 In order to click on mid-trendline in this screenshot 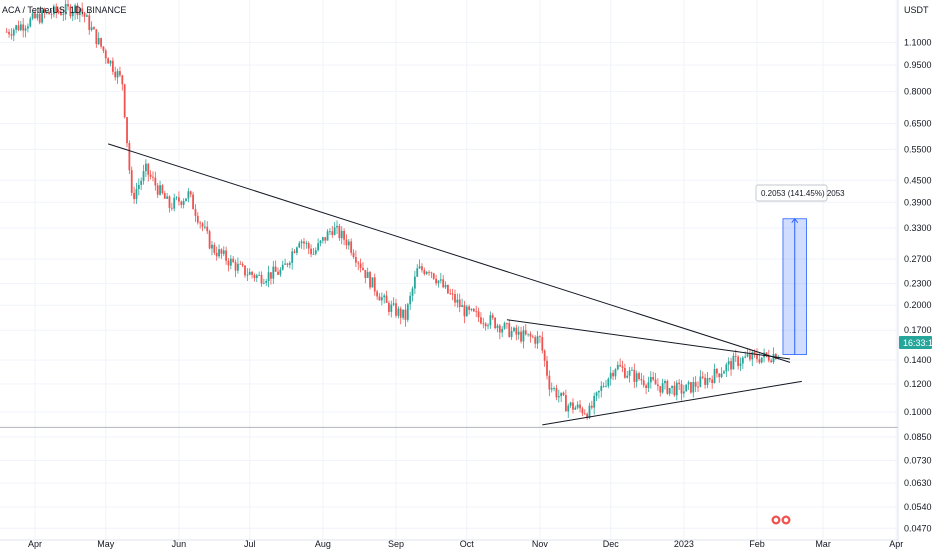, I will do `click(648, 339)`.